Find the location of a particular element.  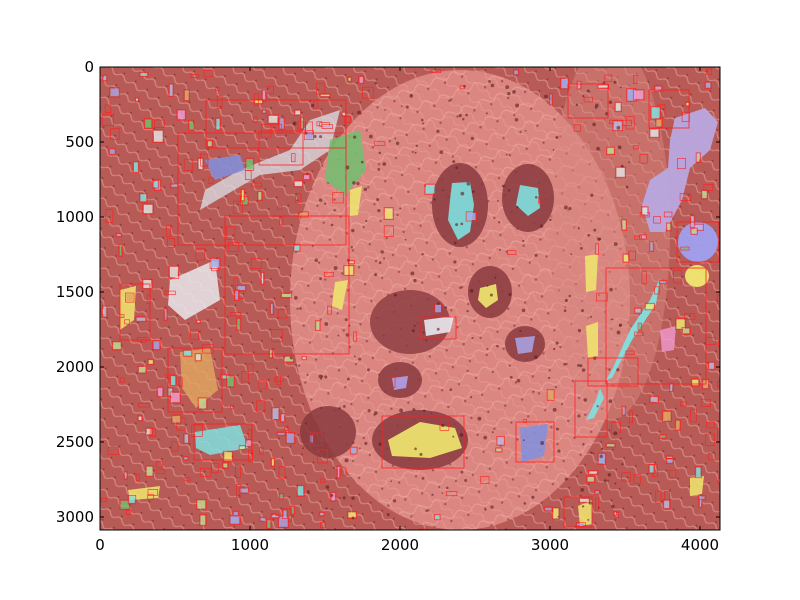

y-tick-label: 3000 is located at coordinates (75, 517).